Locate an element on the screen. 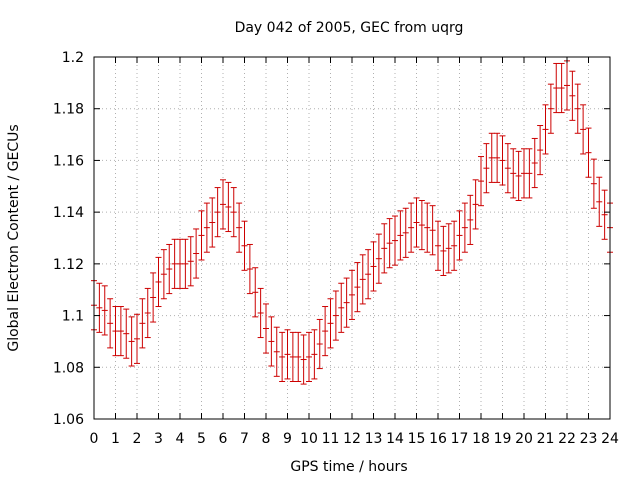 The width and height of the screenshot is (640, 484). x-tick-label: 13 is located at coordinates (374, 439).